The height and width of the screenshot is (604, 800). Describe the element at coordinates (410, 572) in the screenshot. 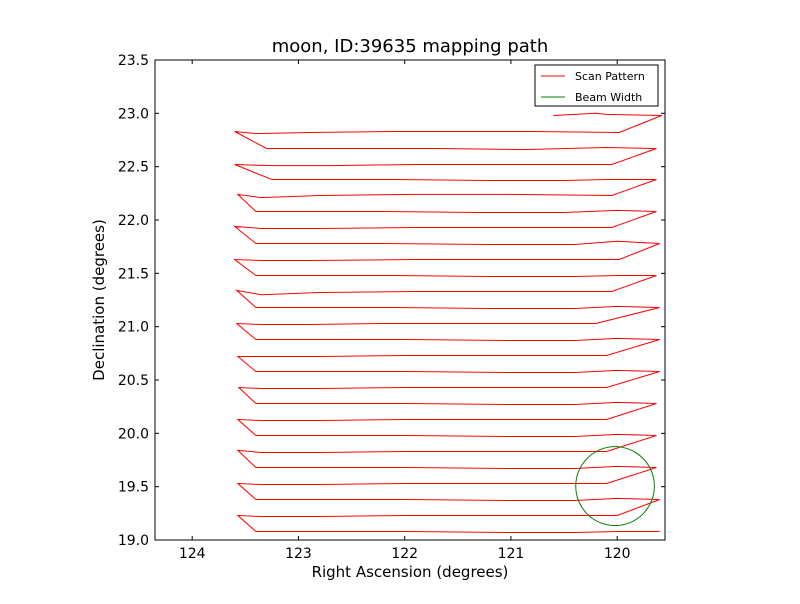

I see `x-axis-label: Right Ascension (degrees)` at that location.